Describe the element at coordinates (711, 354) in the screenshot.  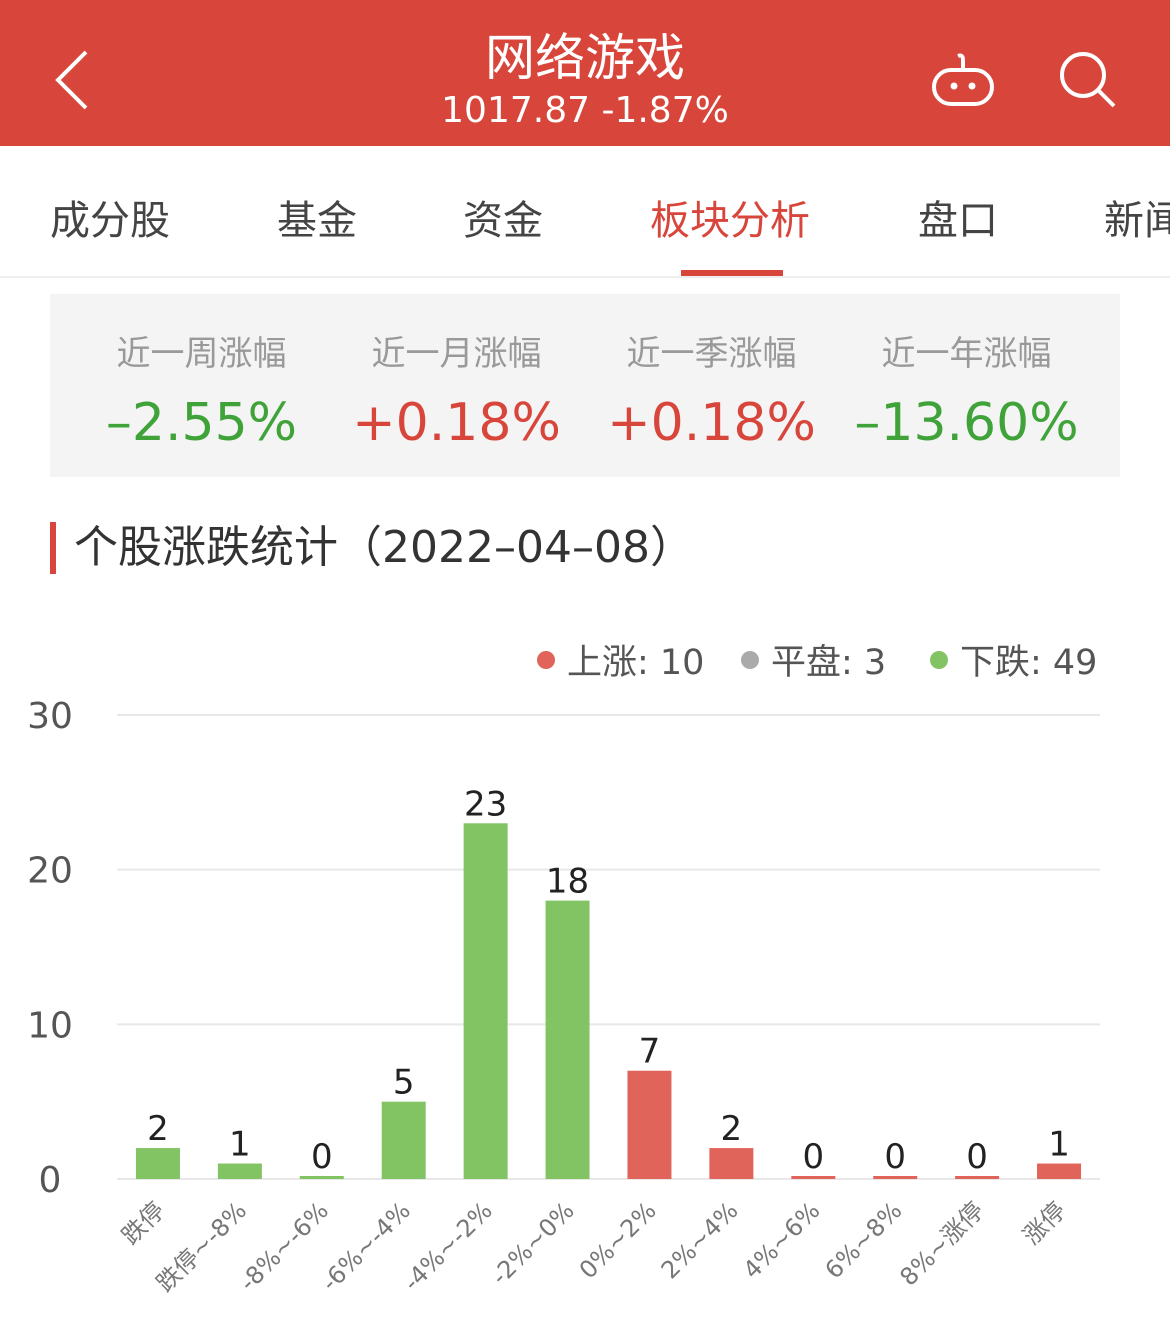
I see `stat-label: 近一季涨幅` at that location.